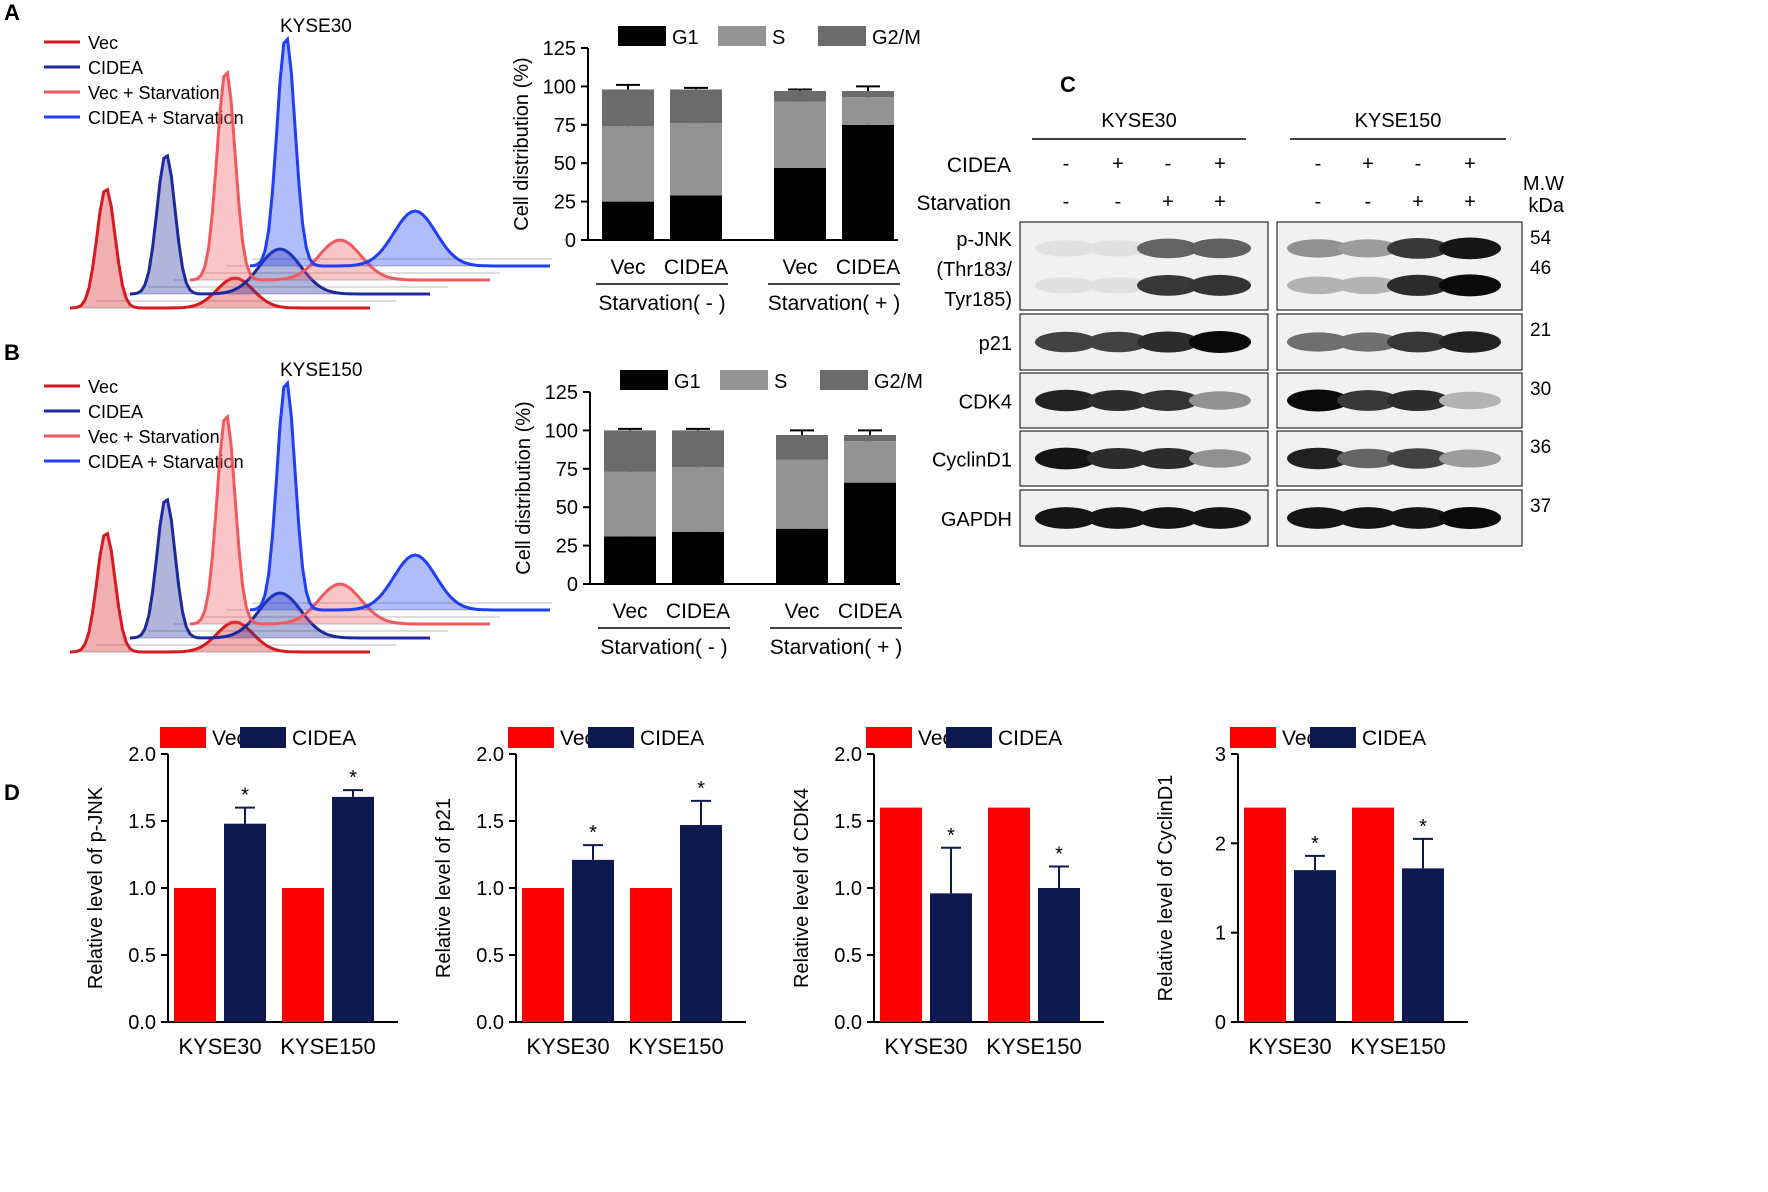 This screenshot has width=1768, height=1192. What do you see at coordinates (963, 203) in the screenshot?
I see `condition-label: Starvation` at bounding box center [963, 203].